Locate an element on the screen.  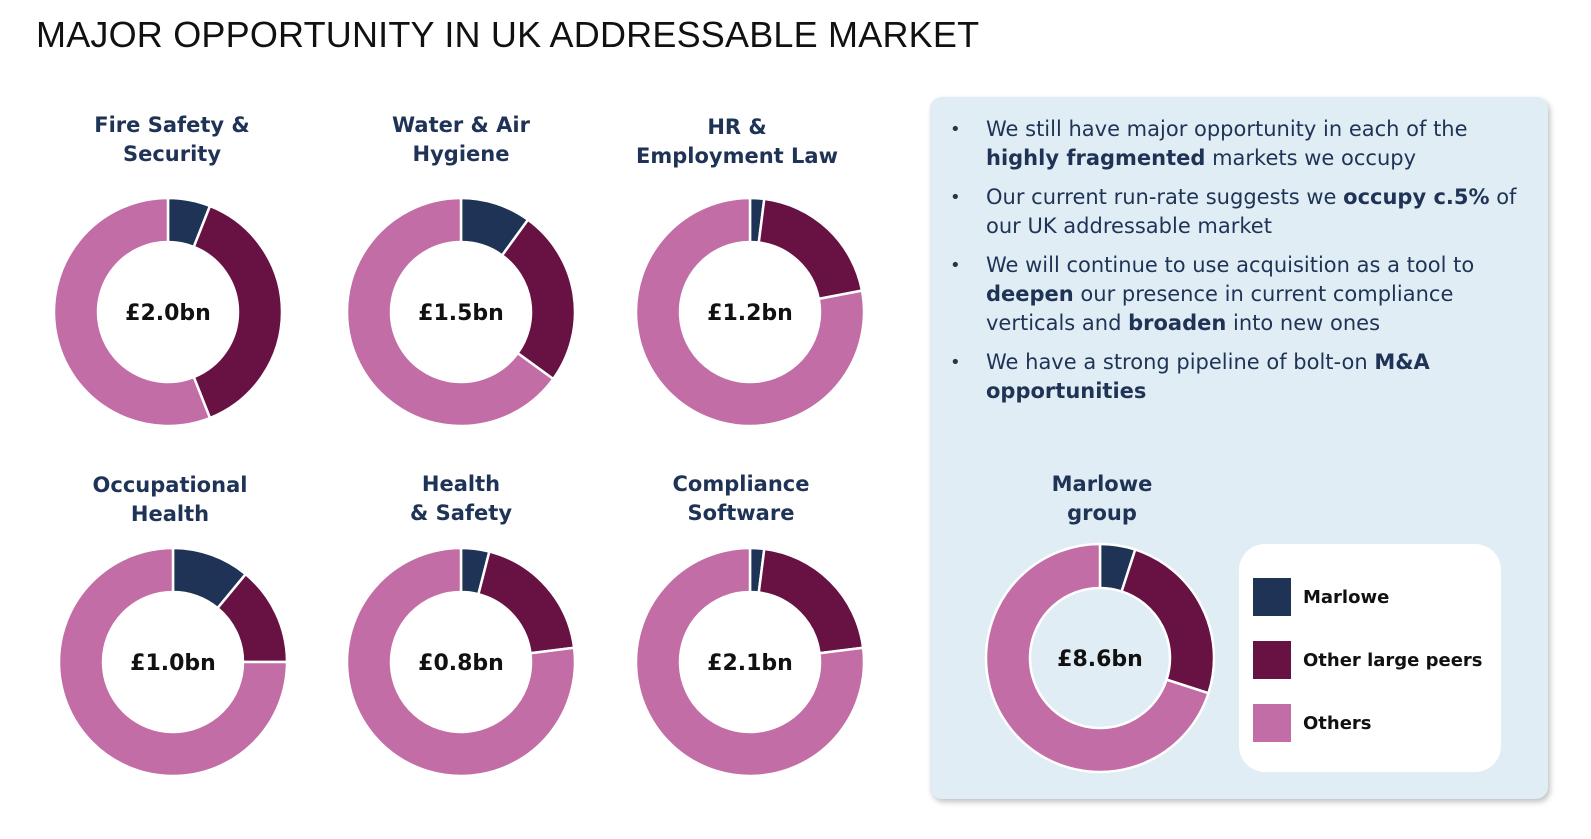
donut-chart-fire-safety: £2.0bn is located at coordinates (168, 312).